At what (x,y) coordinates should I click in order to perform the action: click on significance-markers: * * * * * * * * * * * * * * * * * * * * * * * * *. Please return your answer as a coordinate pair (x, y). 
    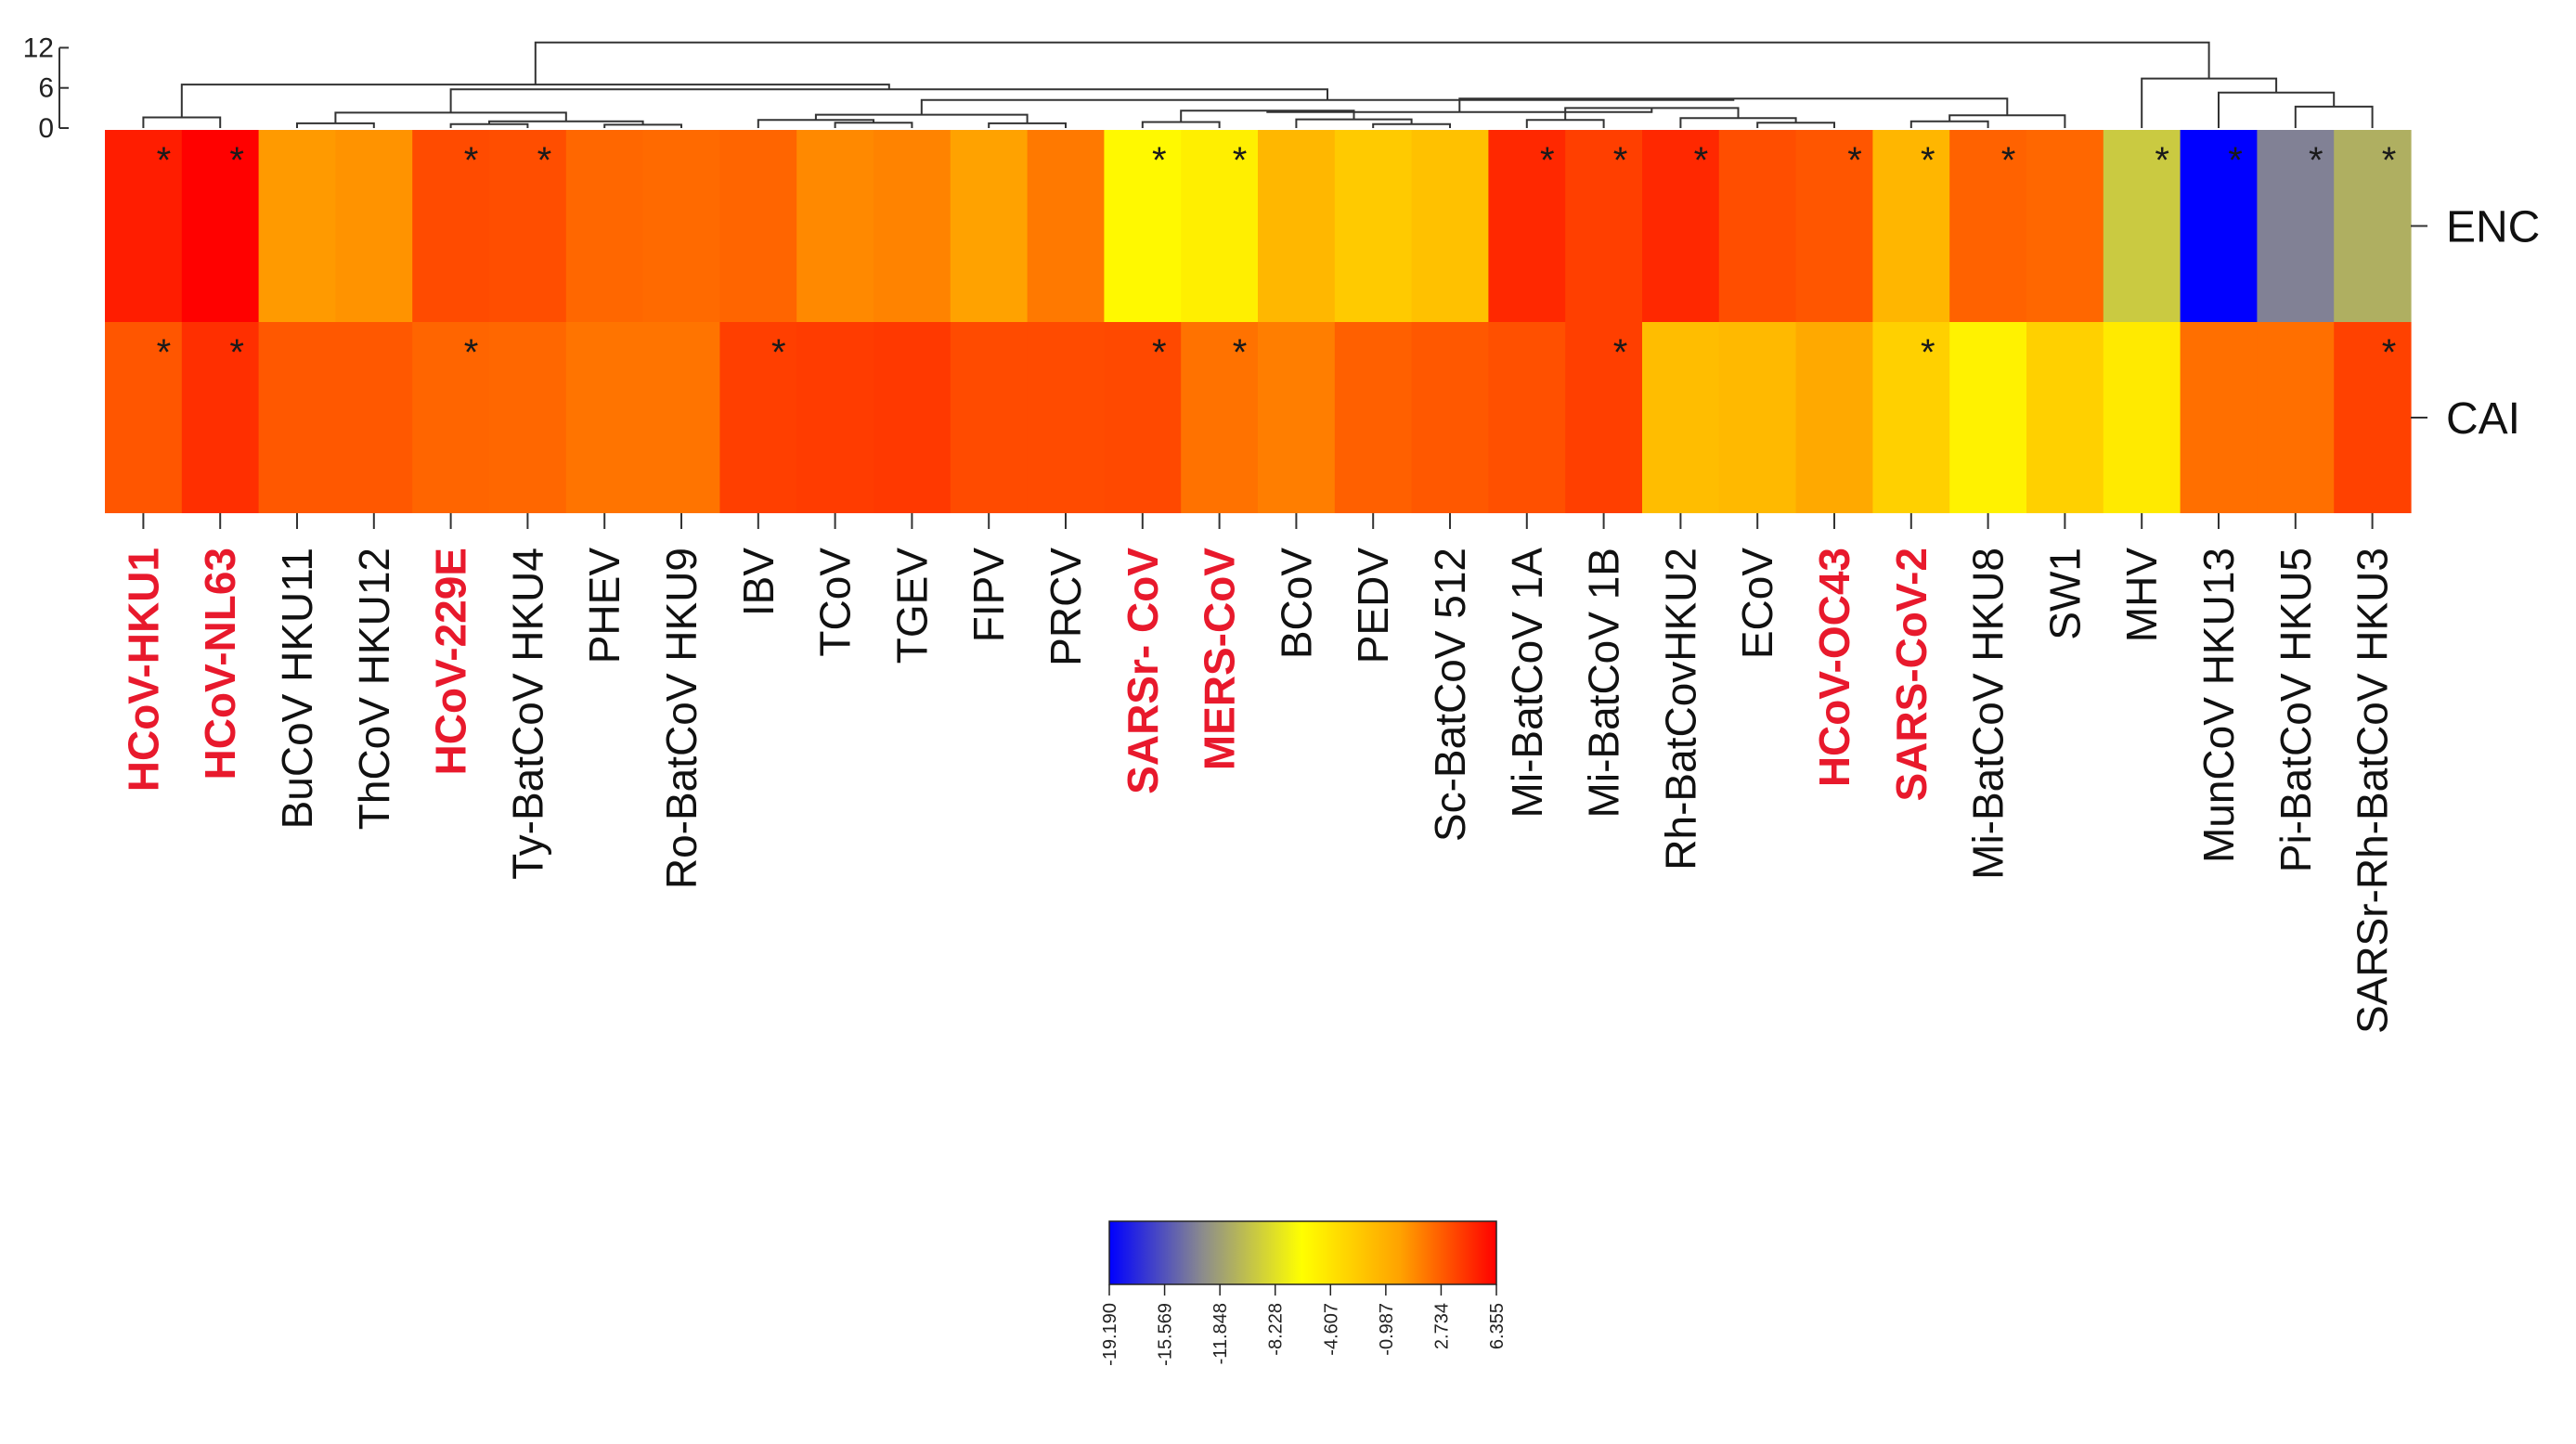
    Looking at the image, I should click on (1277, 256).